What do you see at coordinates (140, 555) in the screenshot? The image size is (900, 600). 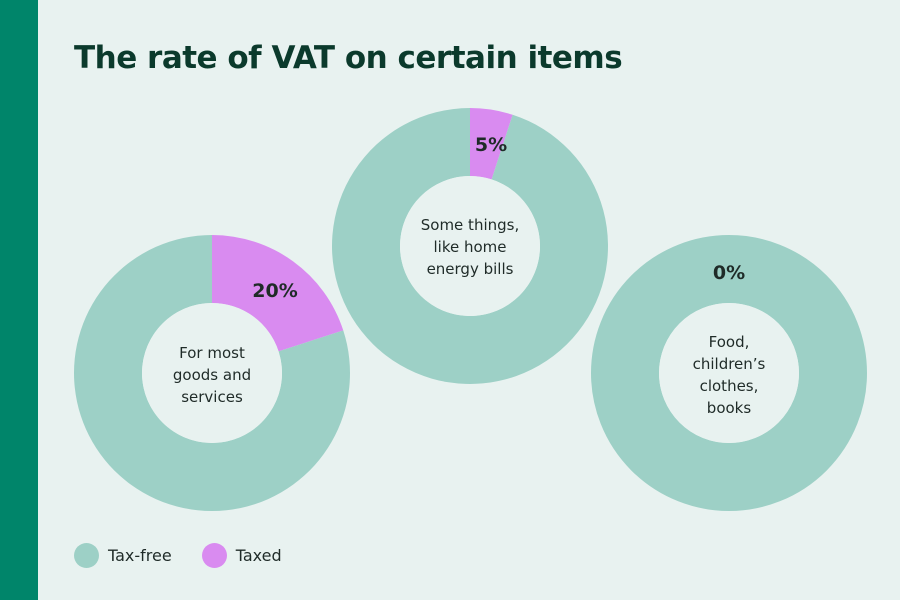 I see `legend-label-tax-free: Tax-free` at bounding box center [140, 555].